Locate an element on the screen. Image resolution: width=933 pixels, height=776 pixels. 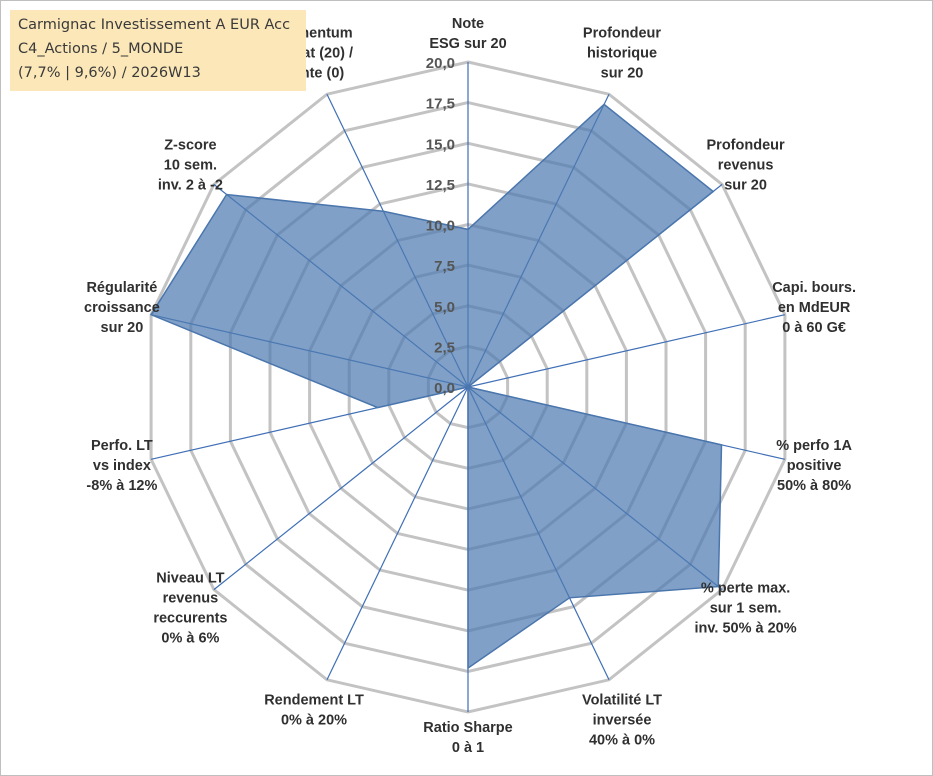
axis-label-line: positive is located at coordinates (814, 466).